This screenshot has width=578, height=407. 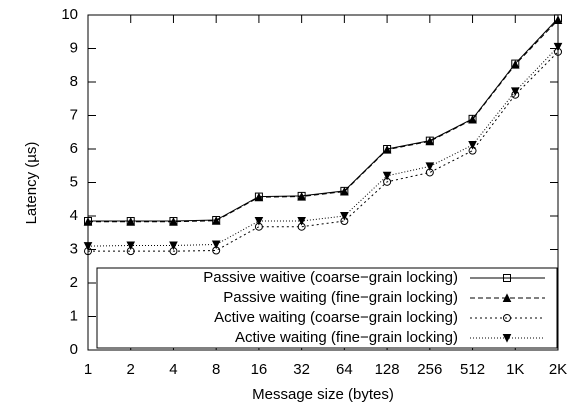 What do you see at coordinates (472, 369) in the screenshot?
I see `x-tick-label: 512` at bounding box center [472, 369].